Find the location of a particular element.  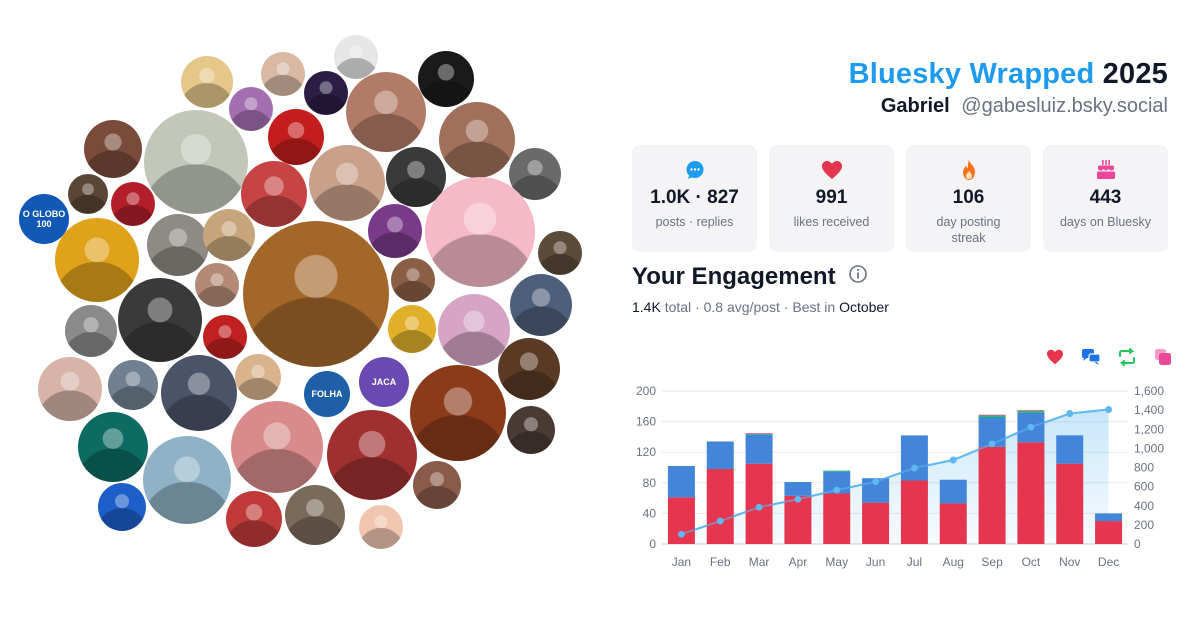

avatar-label: FOLHA is located at coordinates (327, 394).